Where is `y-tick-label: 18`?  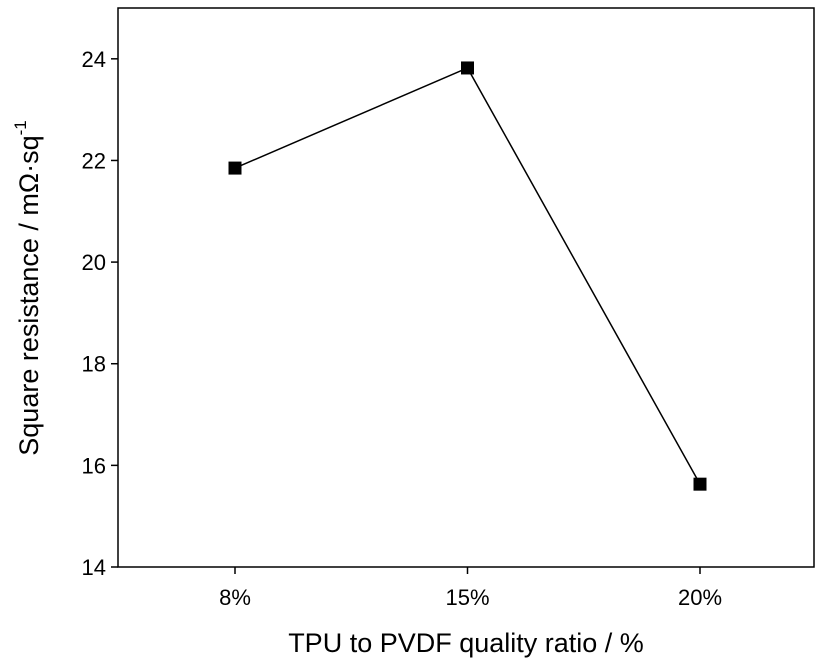
y-tick-label: 18 is located at coordinates (94, 364).